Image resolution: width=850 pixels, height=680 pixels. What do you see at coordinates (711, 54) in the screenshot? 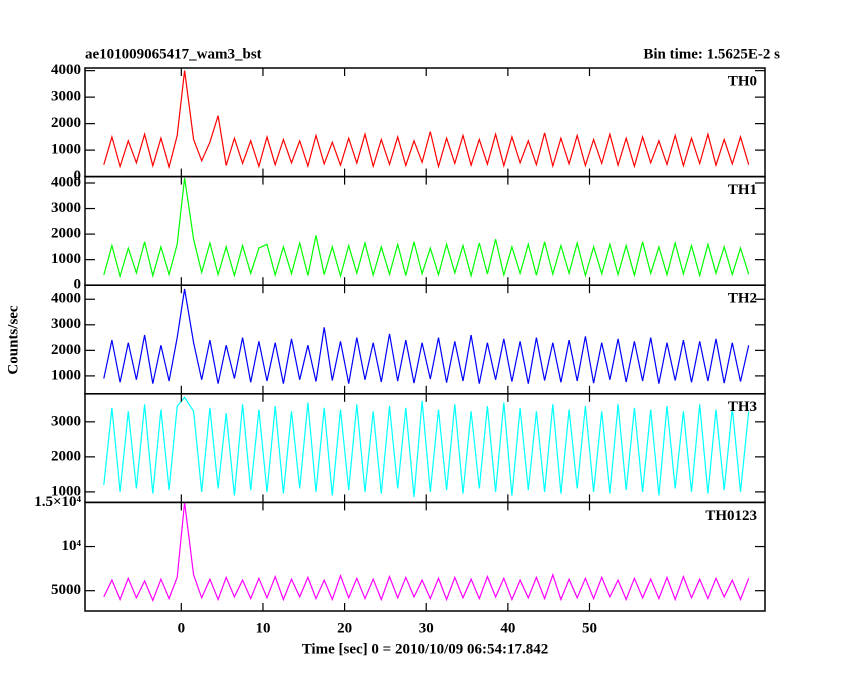
I see `chart-subtitle: Bin time: 1.5625E-2 s` at bounding box center [711, 54].